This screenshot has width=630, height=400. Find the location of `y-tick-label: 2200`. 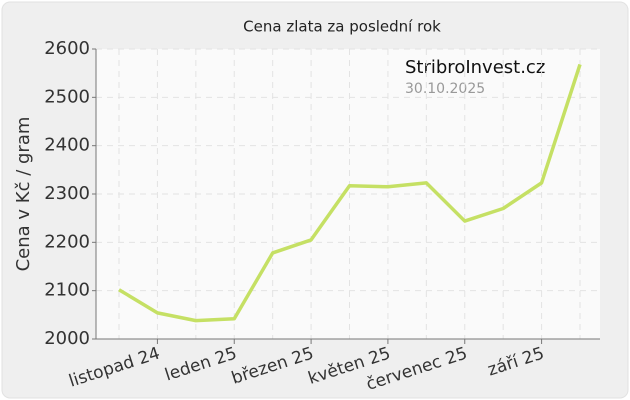

y-tick-label: 2200 is located at coordinates (67, 241).